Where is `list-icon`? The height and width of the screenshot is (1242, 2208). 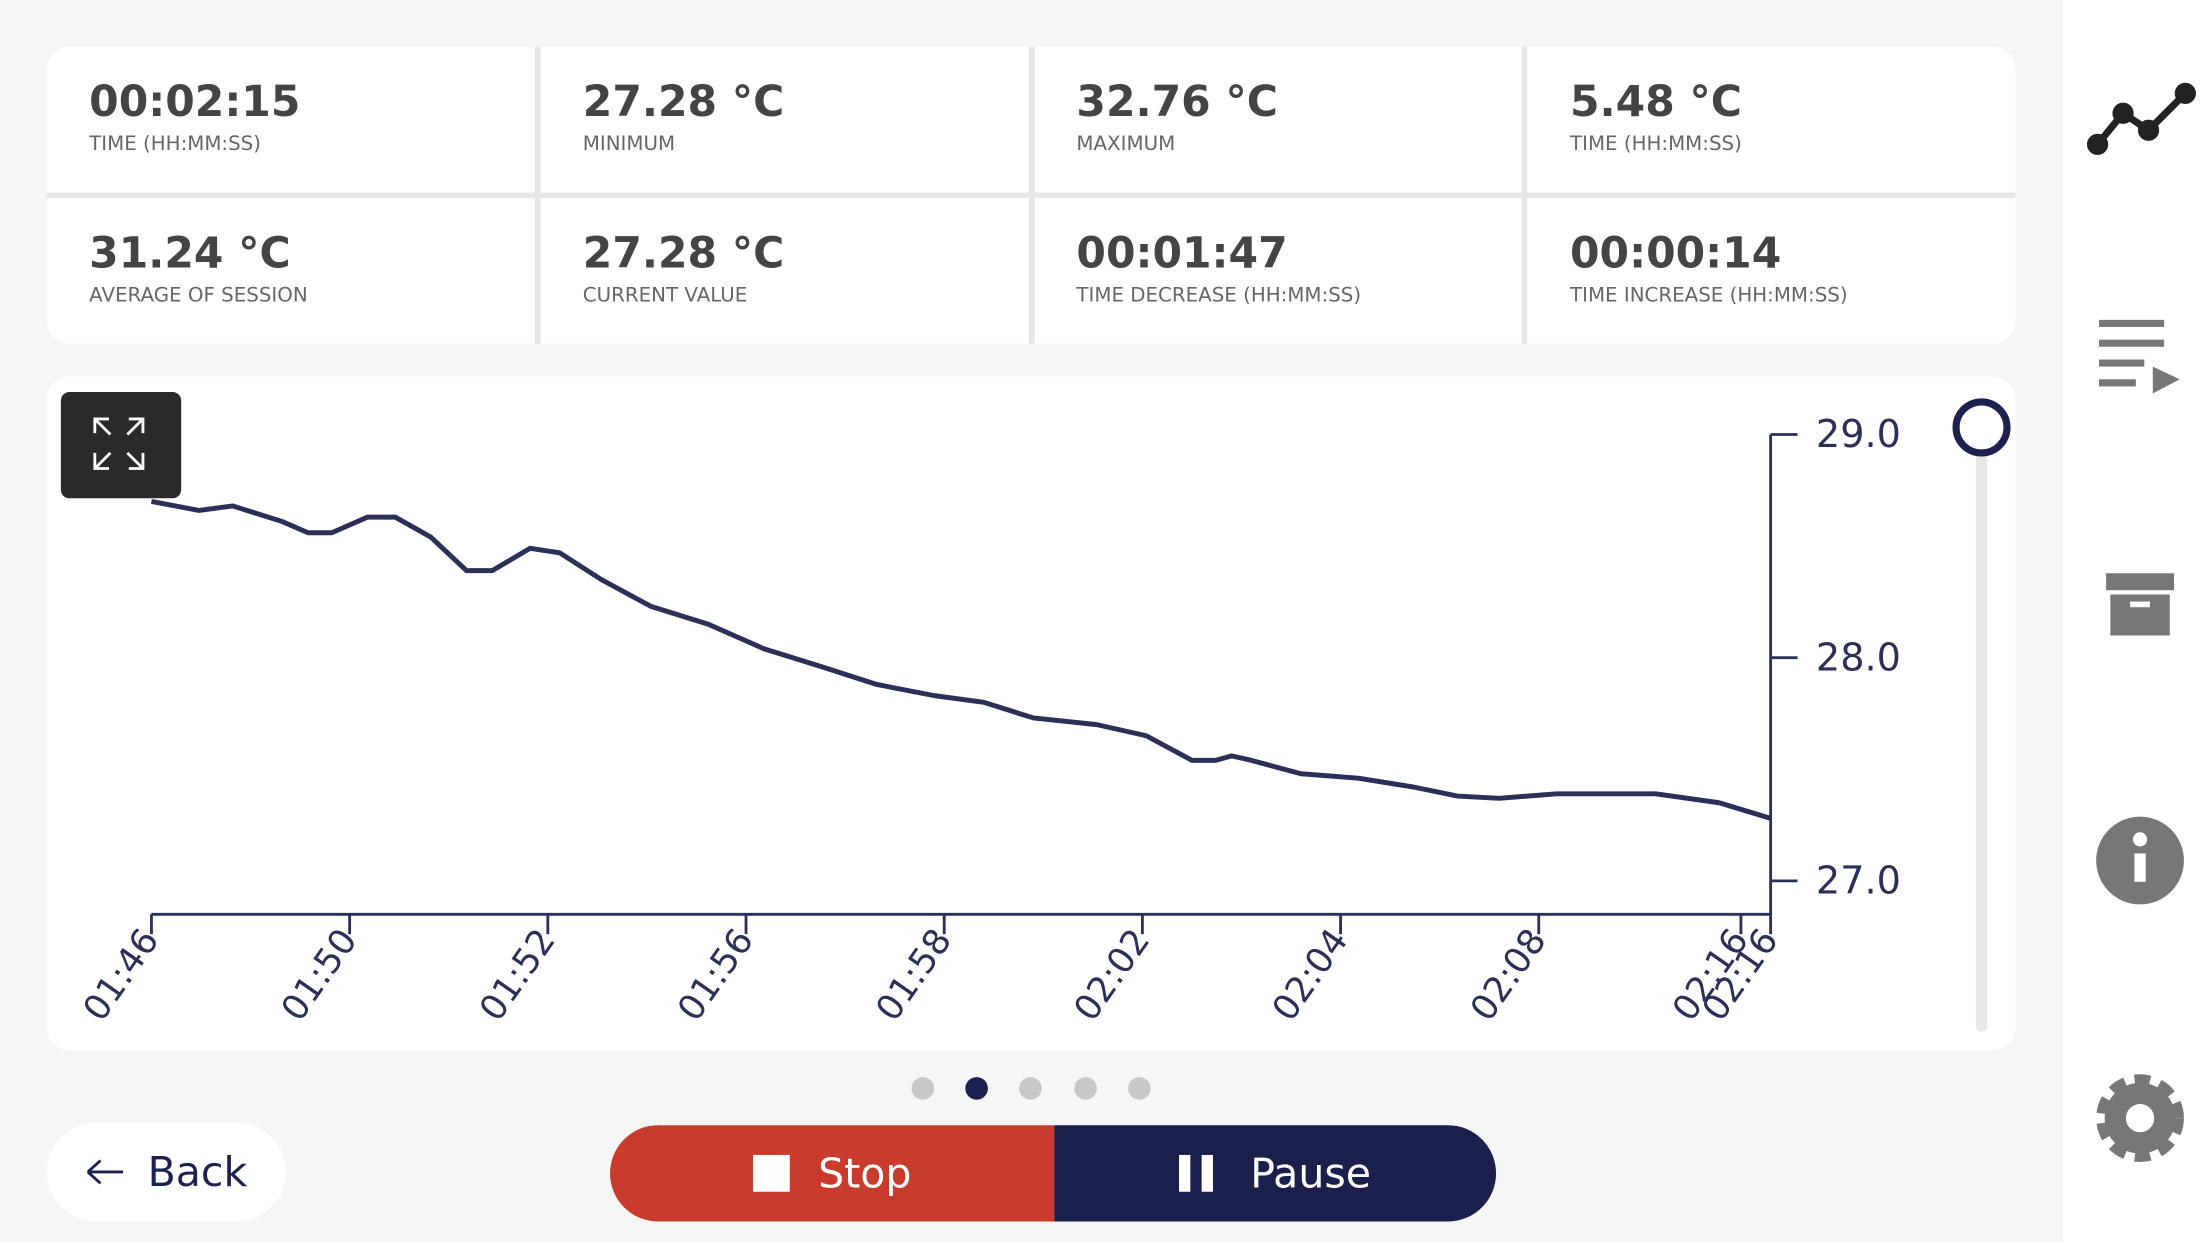 list-icon is located at coordinates (2139, 356).